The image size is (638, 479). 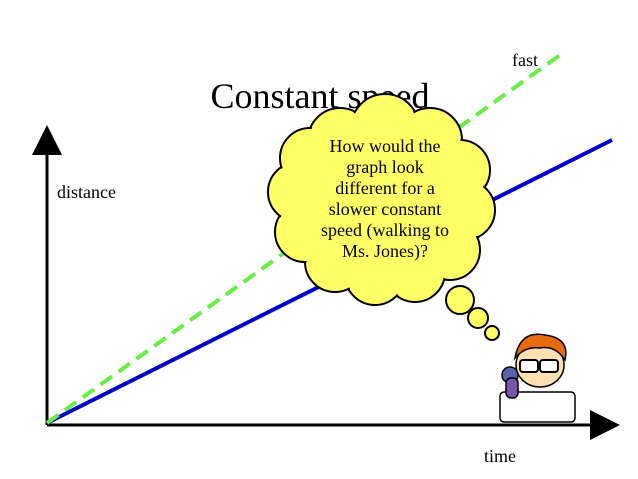 I want to click on y-axis-label: distance, so click(x=86, y=192).